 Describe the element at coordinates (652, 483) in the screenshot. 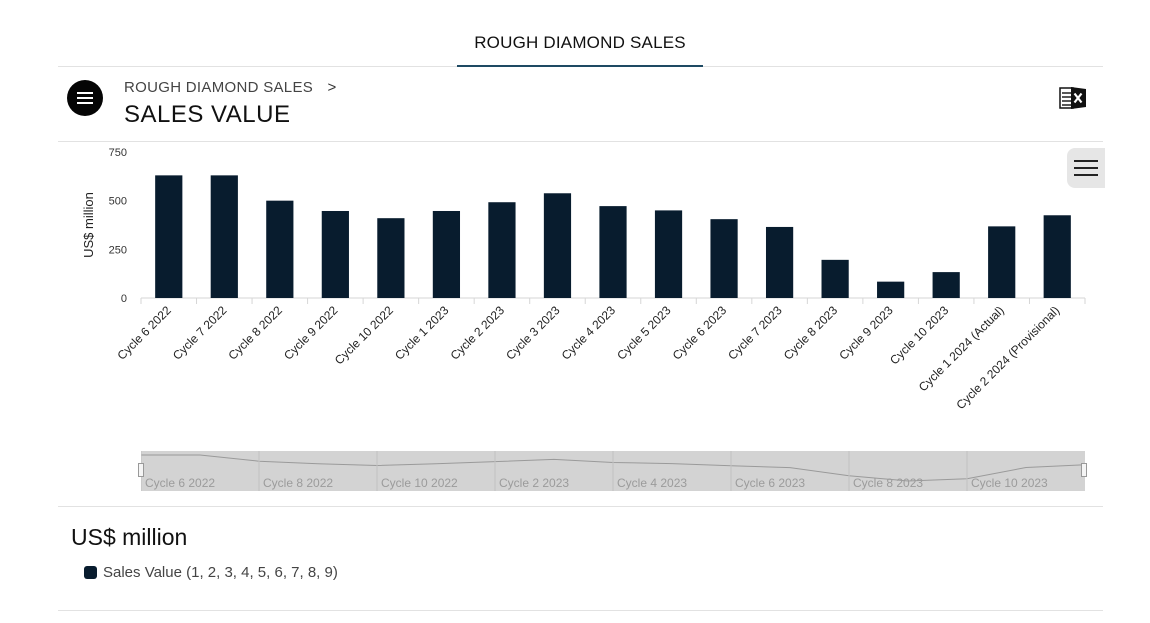

I see `navigator-label: Cycle 4 2023` at that location.